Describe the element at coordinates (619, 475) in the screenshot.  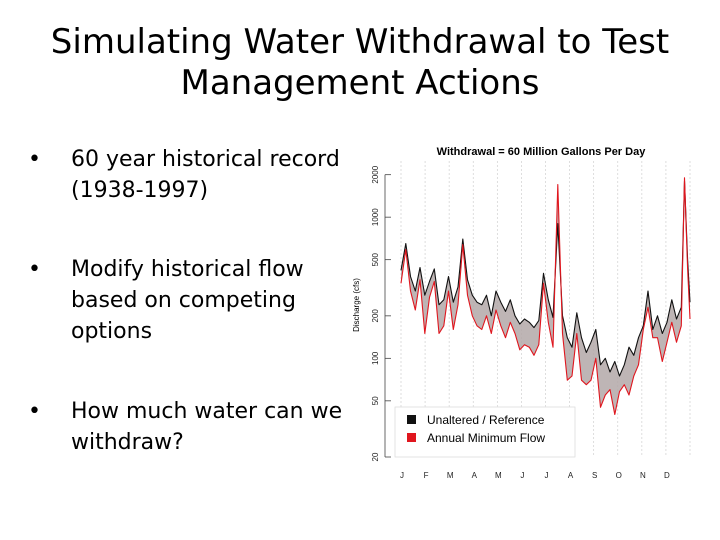
I see `x-tick-label: O` at that location.